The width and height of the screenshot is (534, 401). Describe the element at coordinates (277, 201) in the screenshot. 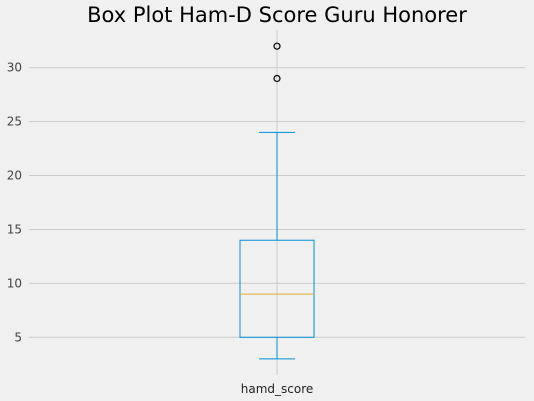

I see `plot-layer` at that location.